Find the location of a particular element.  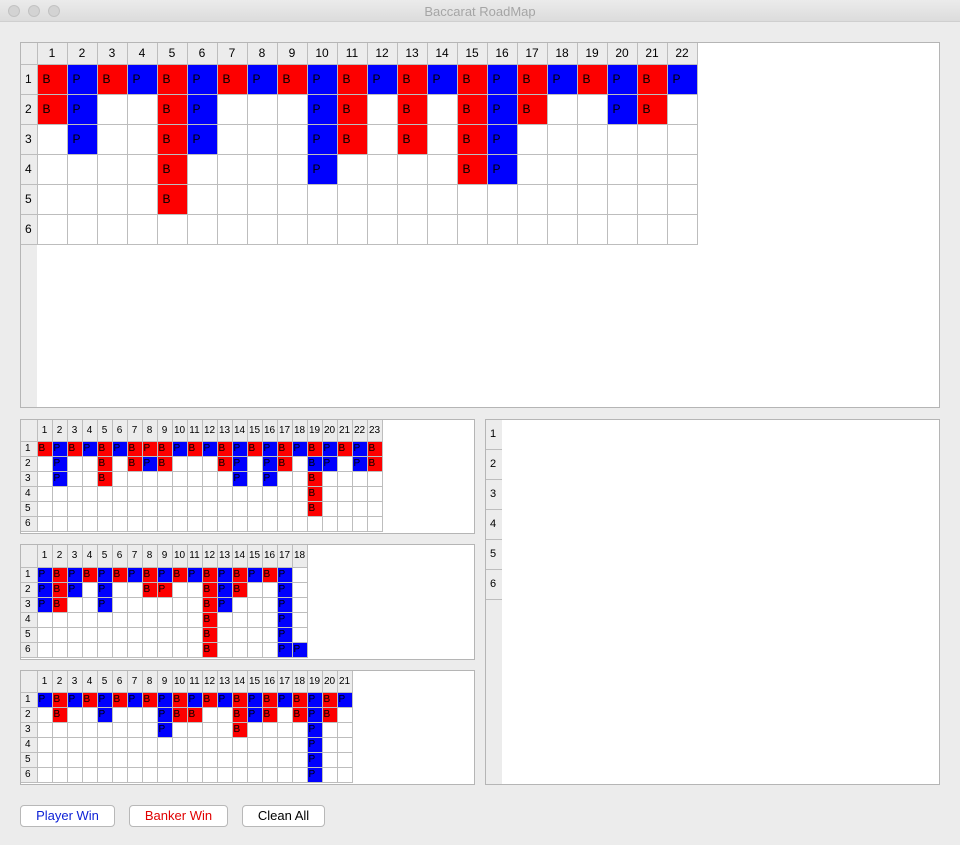

close-window-icon is located at coordinates (14, 11).